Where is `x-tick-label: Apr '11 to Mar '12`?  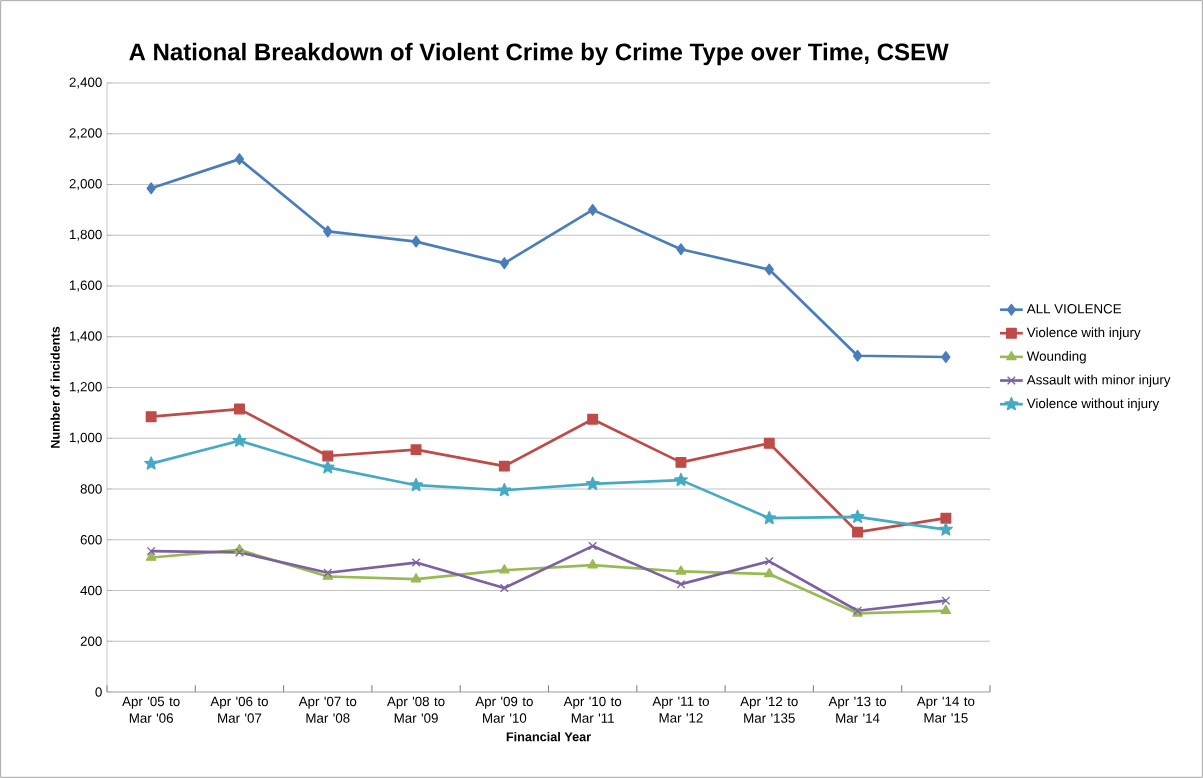
x-tick-label: Apr '11 to Mar '12 is located at coordinates (680, 709).